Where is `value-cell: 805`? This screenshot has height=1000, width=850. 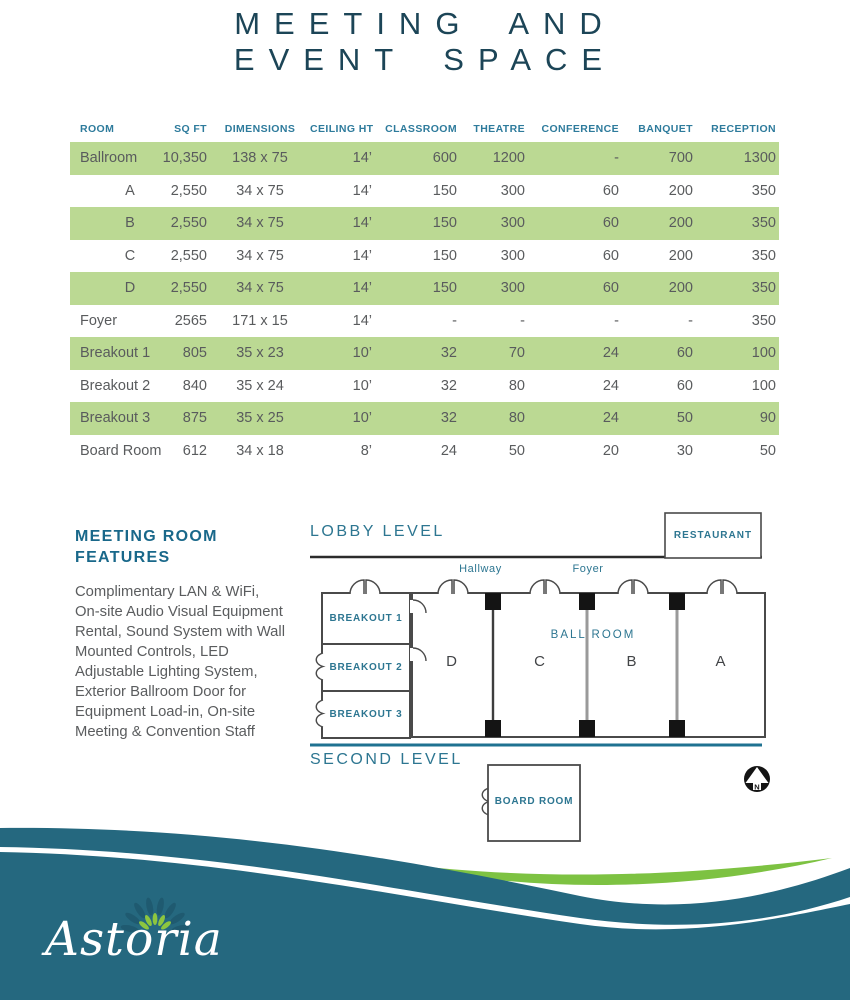
value-cell: 805 is located at coordinates (194, 353).